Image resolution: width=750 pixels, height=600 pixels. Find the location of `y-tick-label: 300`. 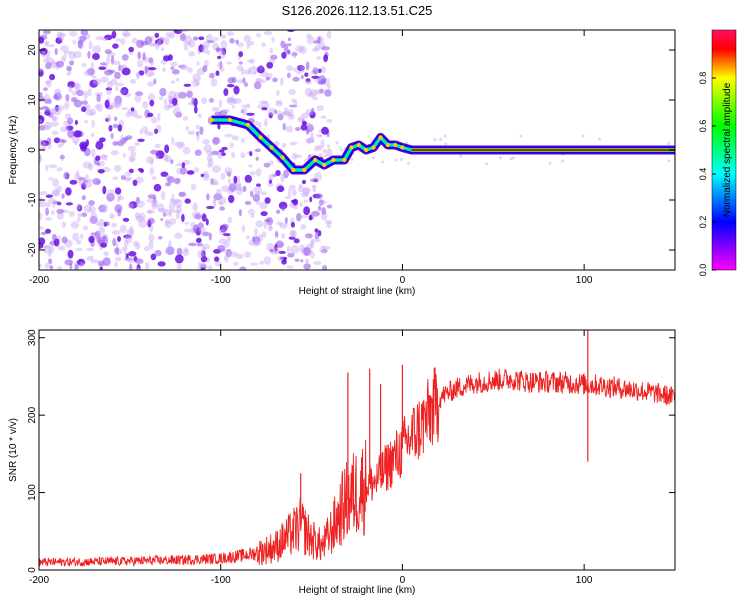

y-tick-label: 300 is located at coordinates (32, 337).